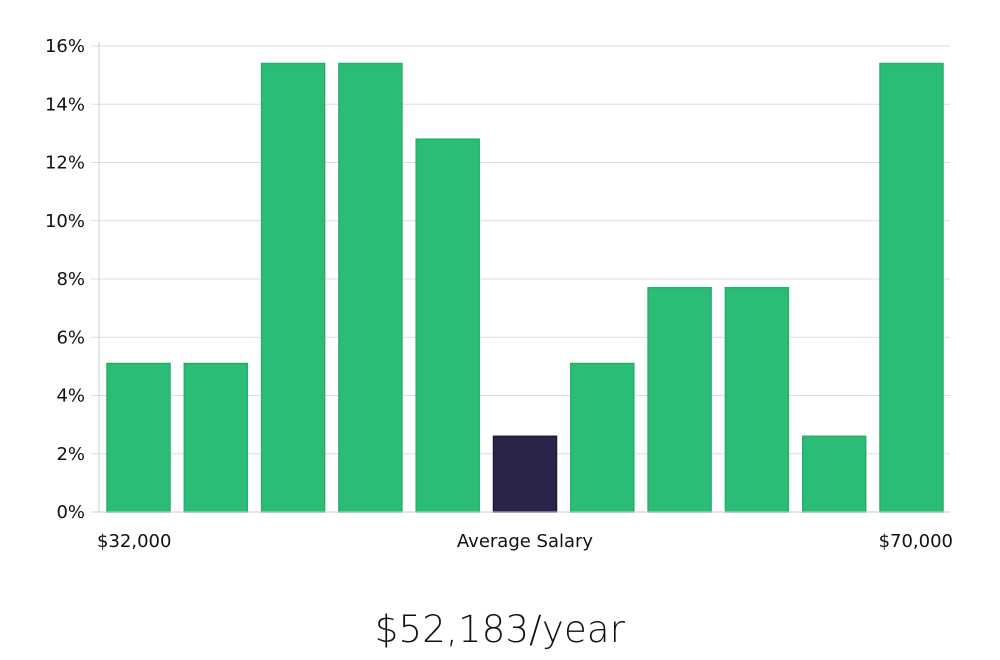 This screenshot has width=1000, height=660. What do you see at coordinates (65, 46) in the screenshot?
I see `y-tick-label: 16%` at bounding box center [65, 46].